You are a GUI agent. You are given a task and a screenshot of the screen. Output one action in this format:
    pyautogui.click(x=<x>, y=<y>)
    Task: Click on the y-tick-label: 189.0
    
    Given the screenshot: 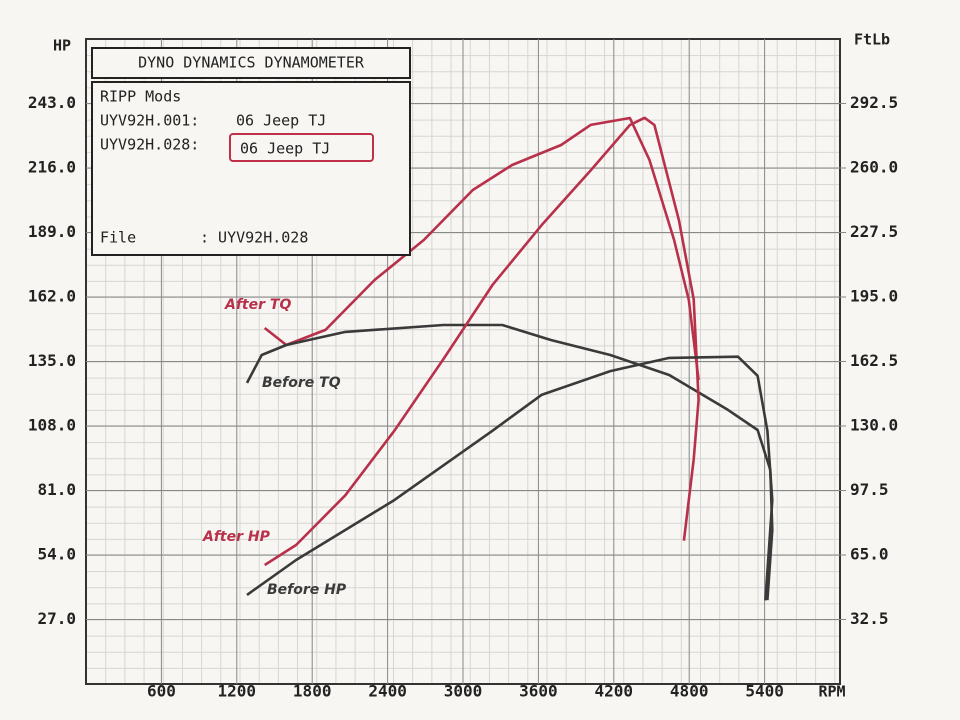 What is the action you would take?
    pyautogui.click(x=52, y=231)
    